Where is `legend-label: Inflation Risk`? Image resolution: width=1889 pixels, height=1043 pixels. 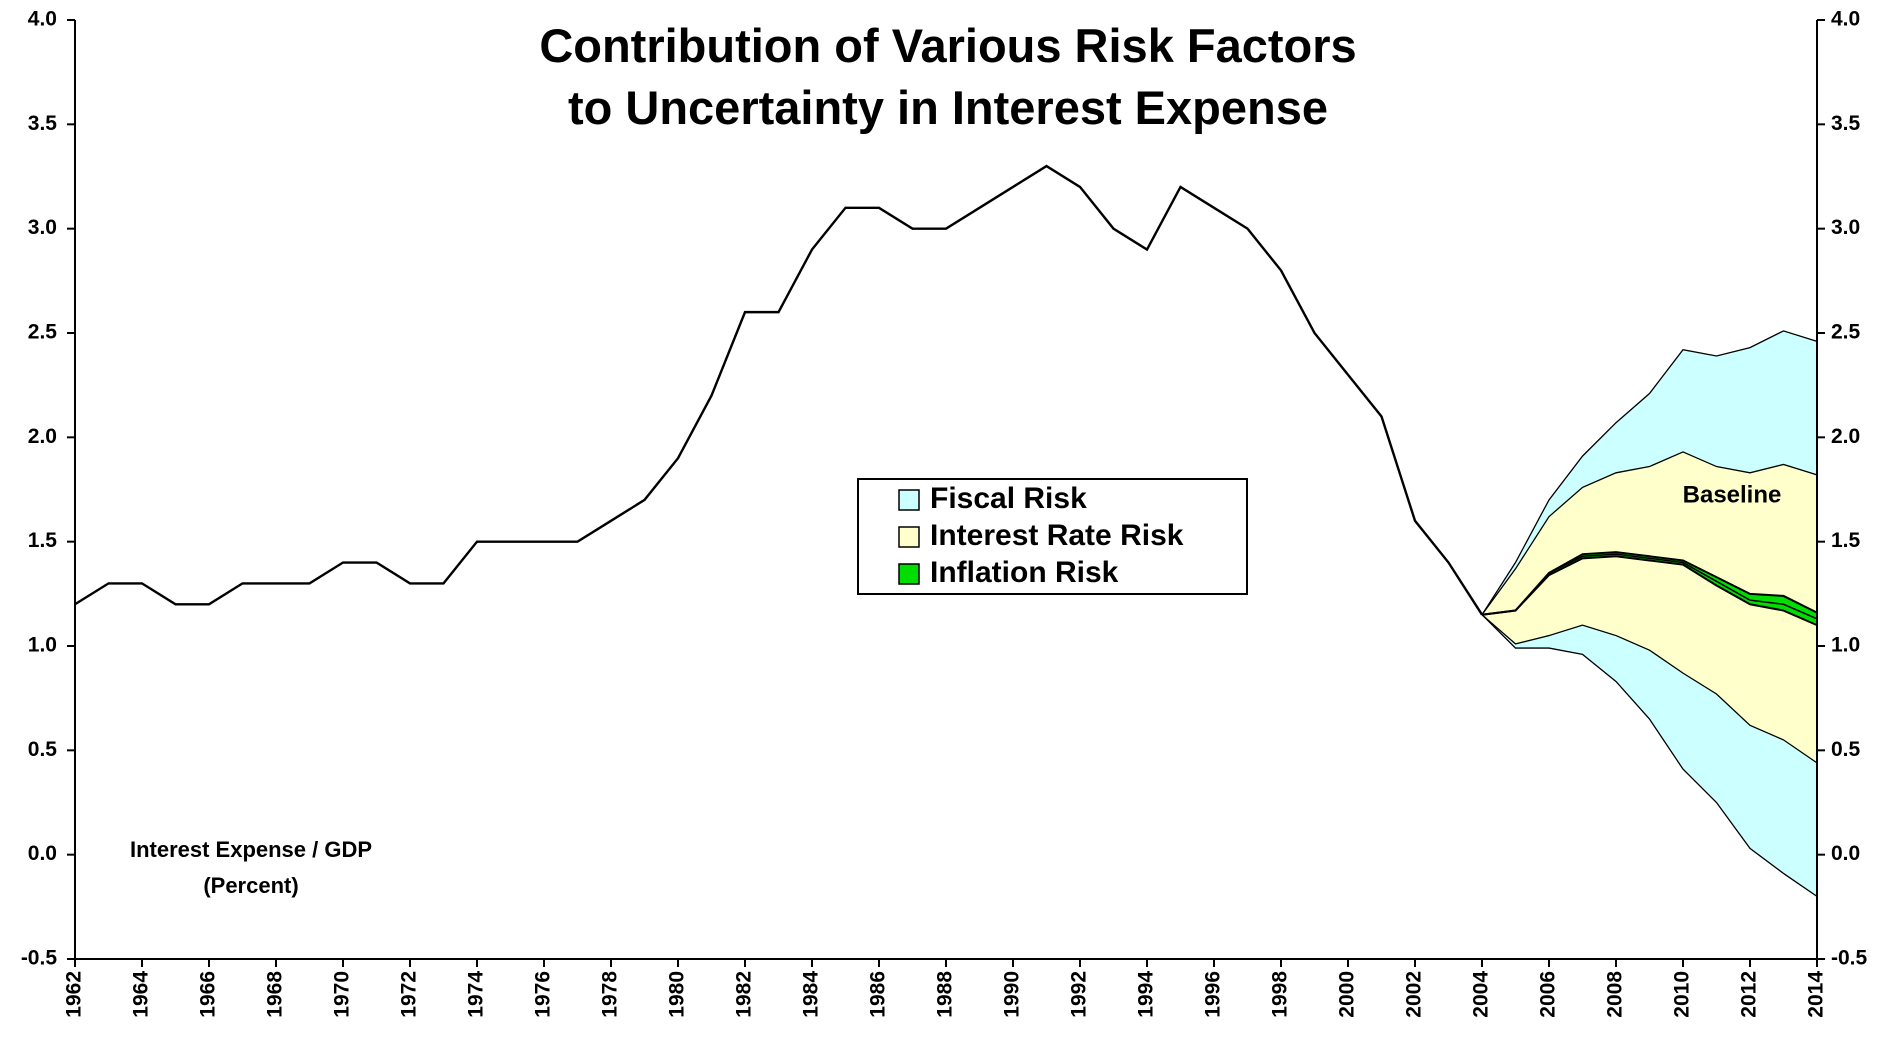
legend-label: Inflation Risk is located at coordinates (1024, 572).